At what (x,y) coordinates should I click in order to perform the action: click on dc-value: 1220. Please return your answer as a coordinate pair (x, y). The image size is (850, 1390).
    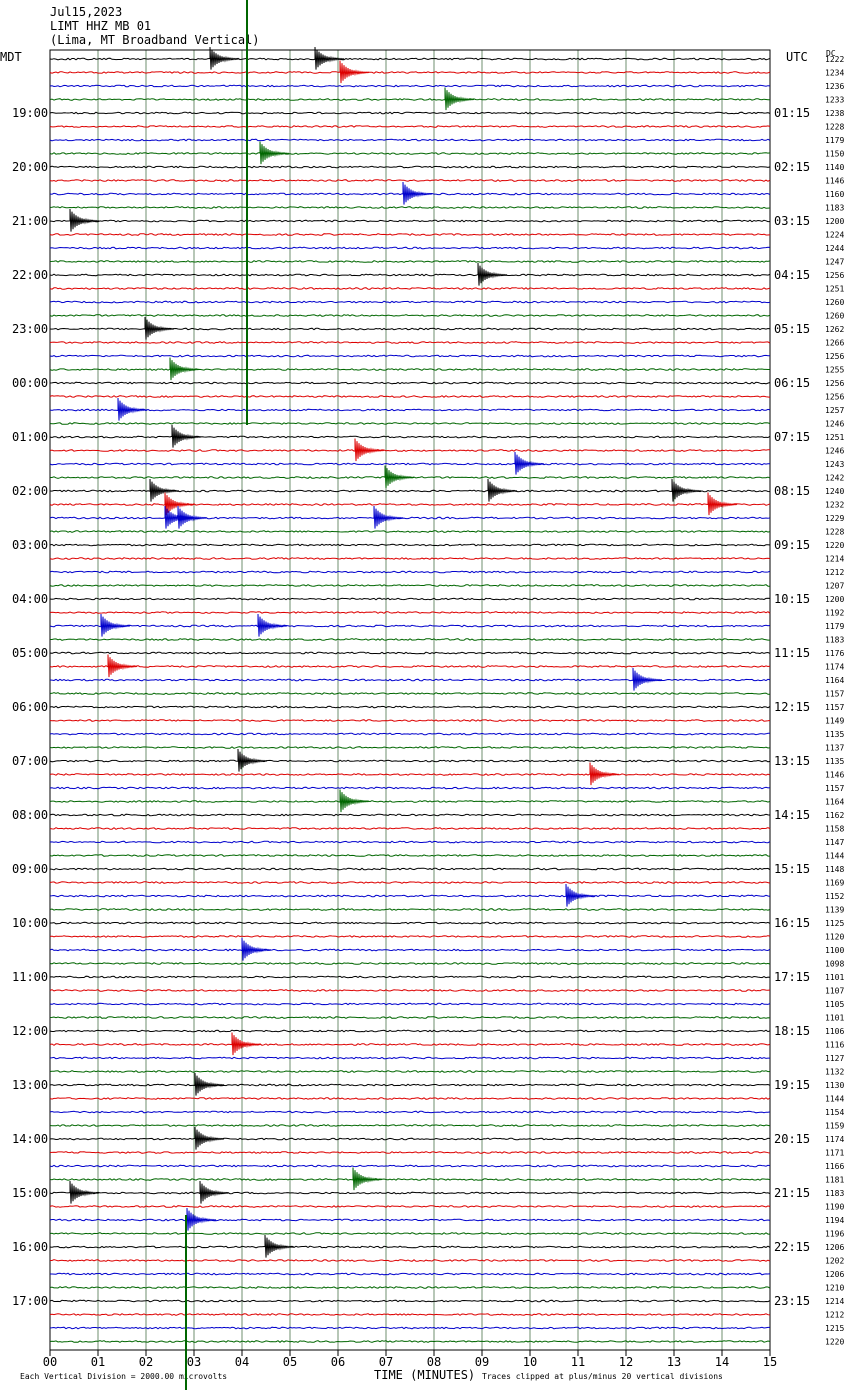
    Looking at the image, I should click on (834, 1342).